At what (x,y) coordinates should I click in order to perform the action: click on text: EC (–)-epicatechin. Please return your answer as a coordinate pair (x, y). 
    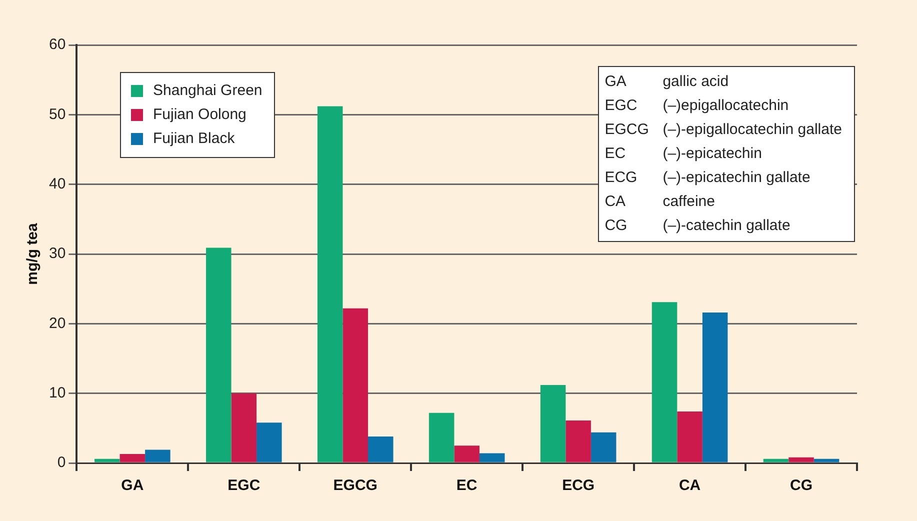
    Looking at the image, I should click on (683, 153).